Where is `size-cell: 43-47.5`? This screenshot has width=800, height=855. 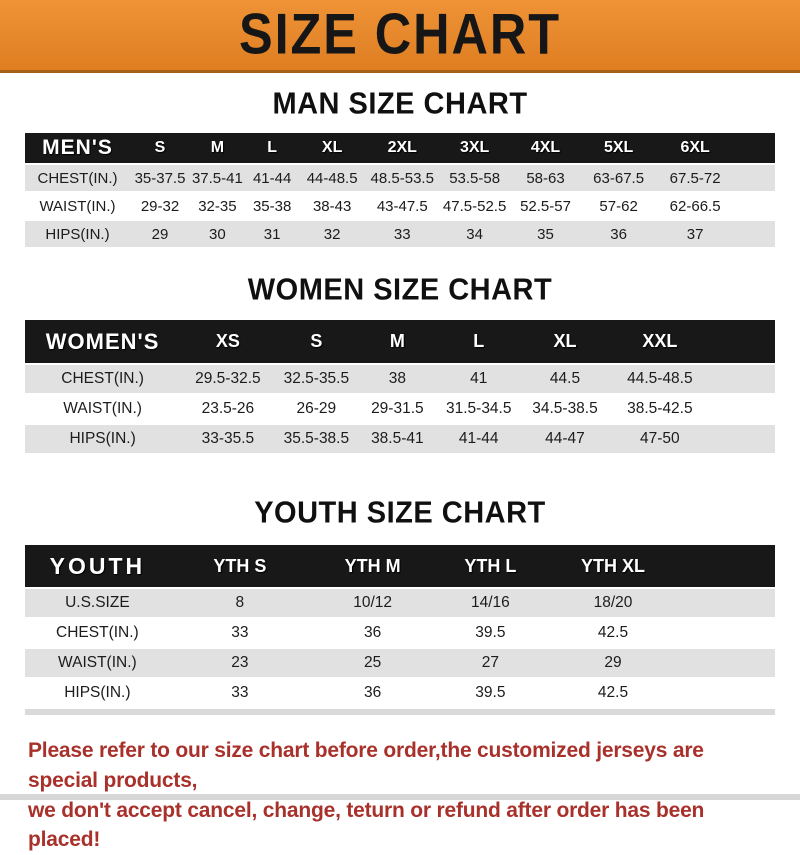 size-cell: 43-47.5 is located at coordinates (402, 206).